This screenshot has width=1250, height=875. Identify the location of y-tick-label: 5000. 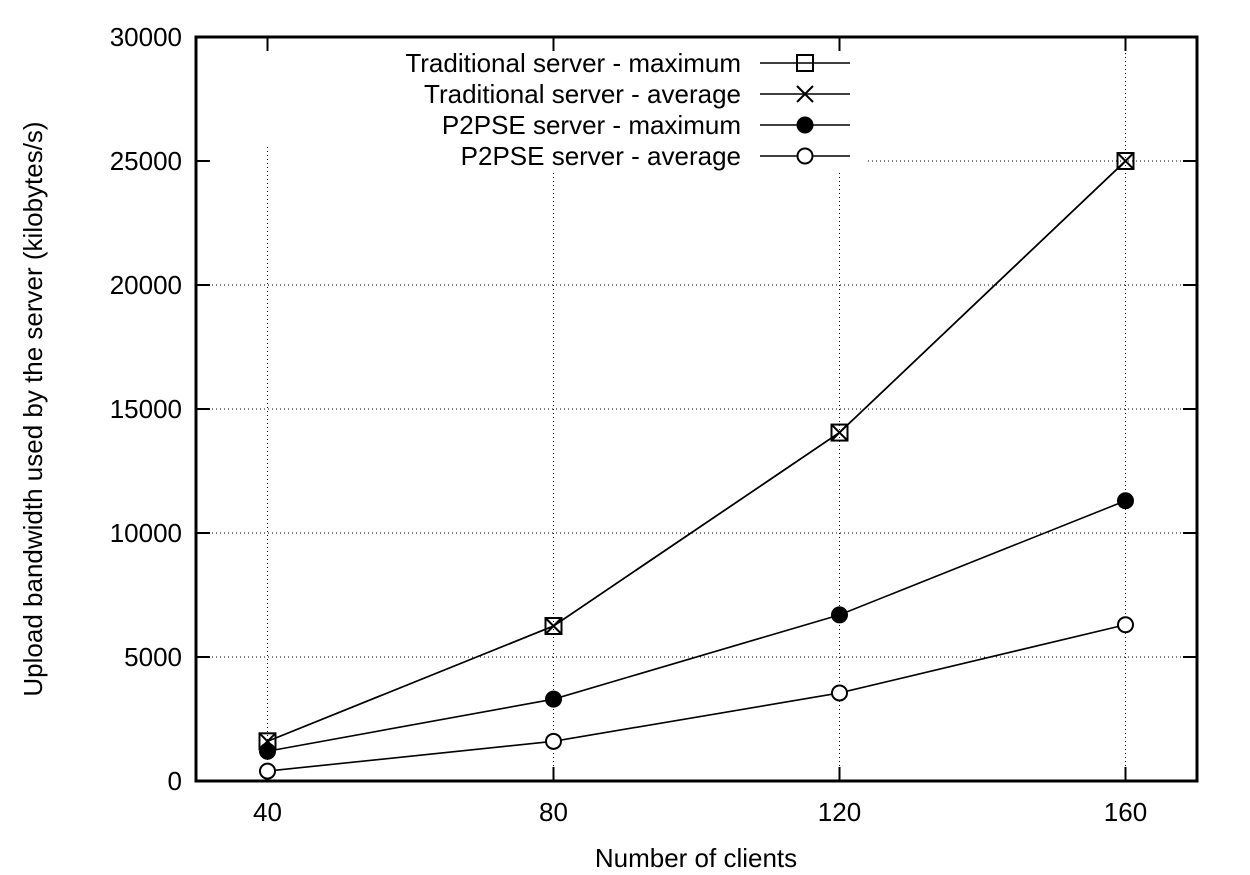
(153, 657).